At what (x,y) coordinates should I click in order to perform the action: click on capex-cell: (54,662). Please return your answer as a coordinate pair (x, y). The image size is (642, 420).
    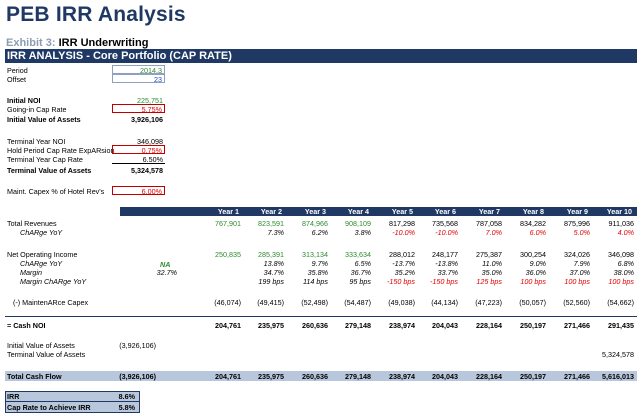
    Looking at the image, I should click on (620, 302).